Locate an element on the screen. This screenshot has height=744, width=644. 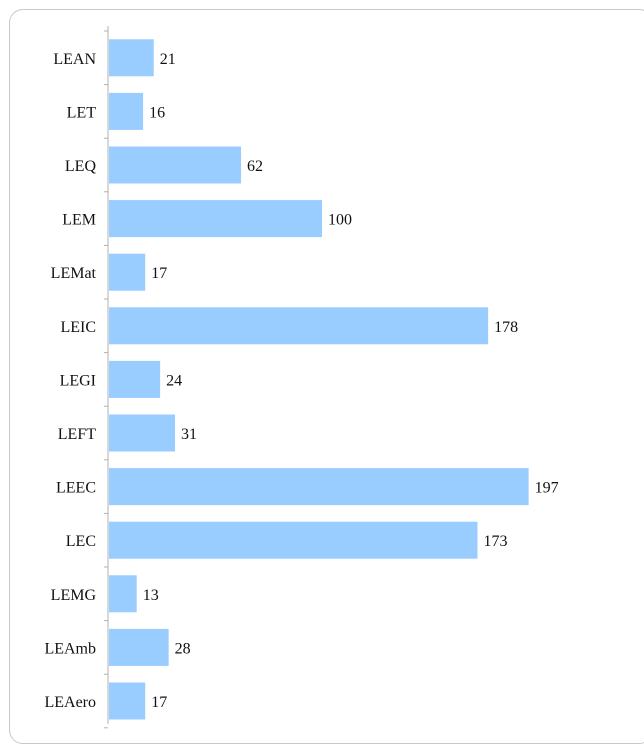
bar-leic is located at coordinates (299, 326).